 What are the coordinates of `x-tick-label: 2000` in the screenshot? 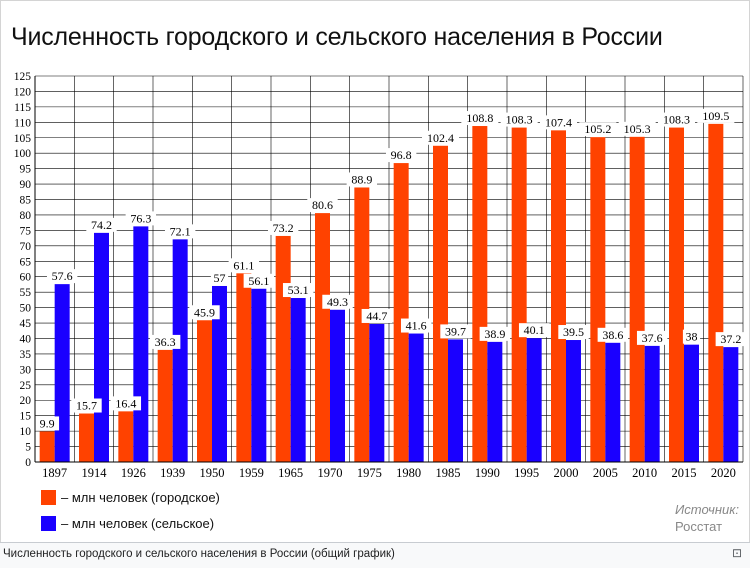 It's located at (566, 473).